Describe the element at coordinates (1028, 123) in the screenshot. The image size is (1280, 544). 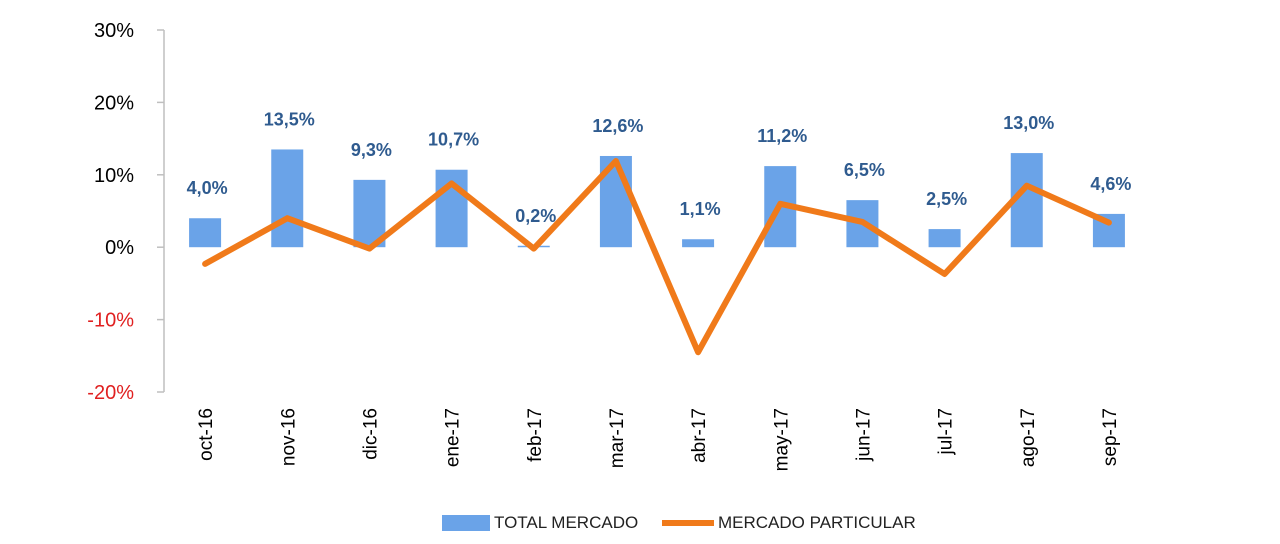
I see `data-label-ago-17: 13,0%` at that location.